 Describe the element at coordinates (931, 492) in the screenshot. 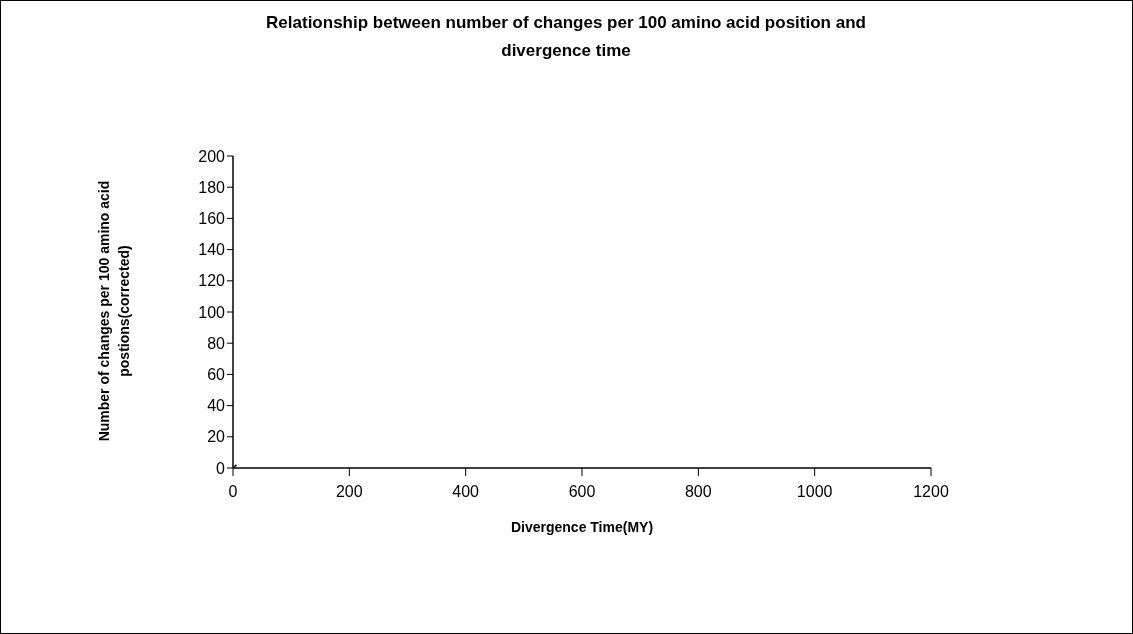

I see `x-tick-label: 1200` at that location.